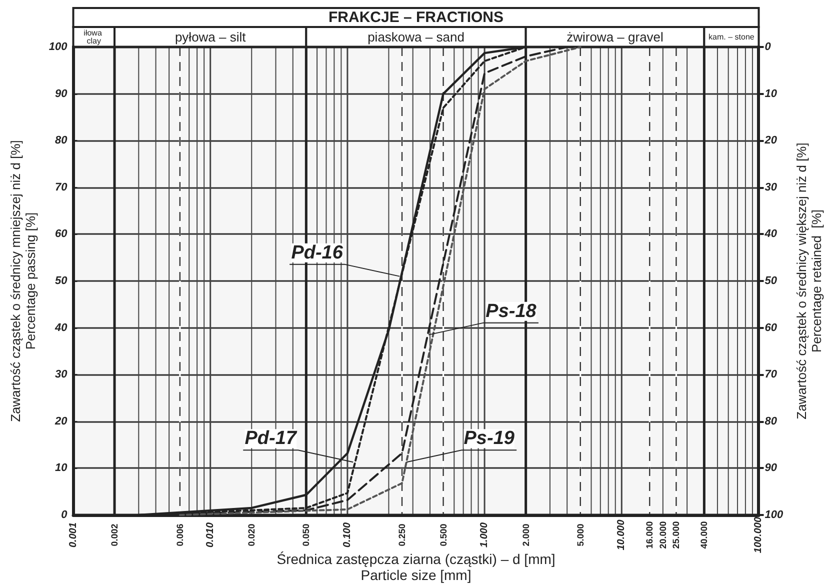 The height and width of the screenshot is (586, 832). I want to click on y2-tick-label: 10, so click(771, 94).